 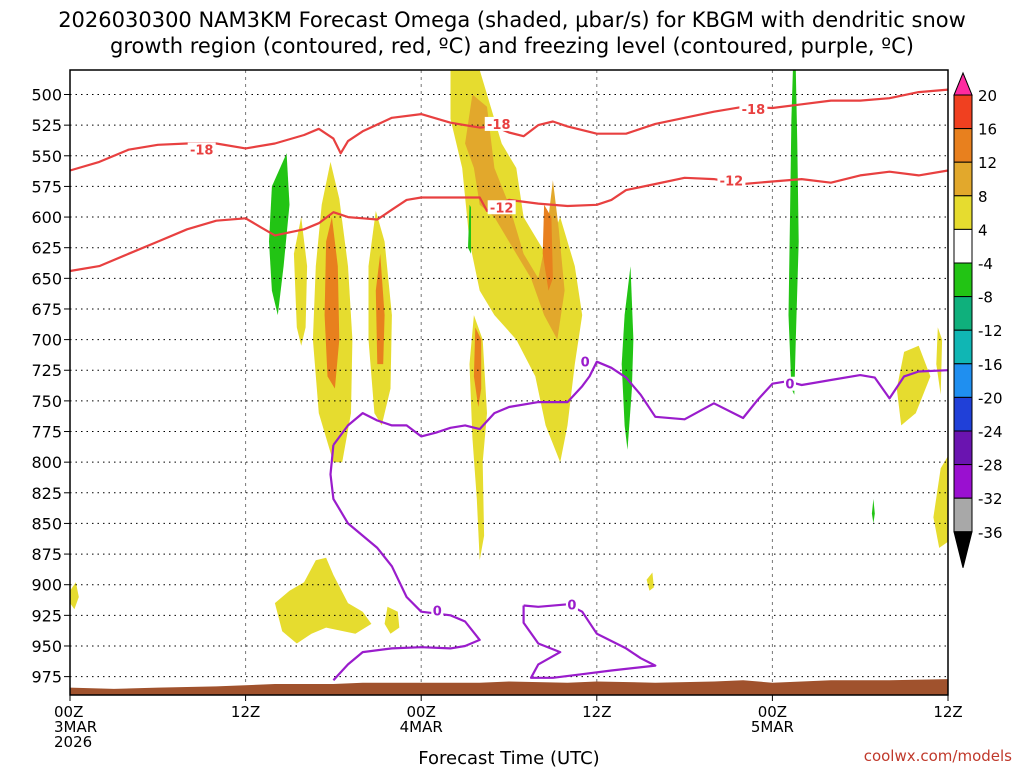 What do you see at coordinates (68, 712) in the screenshot?
I see `x-tick-label-0-0: 00Z` at bounding box center [68, 712].